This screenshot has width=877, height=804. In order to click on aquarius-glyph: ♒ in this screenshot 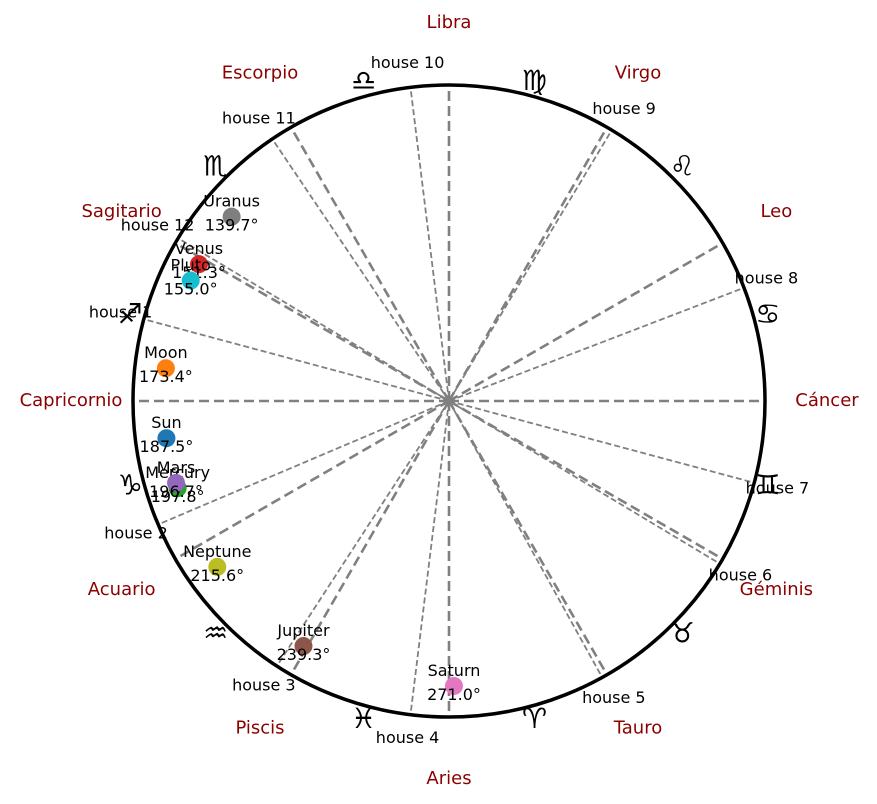, I will do `click(215, 632)`.